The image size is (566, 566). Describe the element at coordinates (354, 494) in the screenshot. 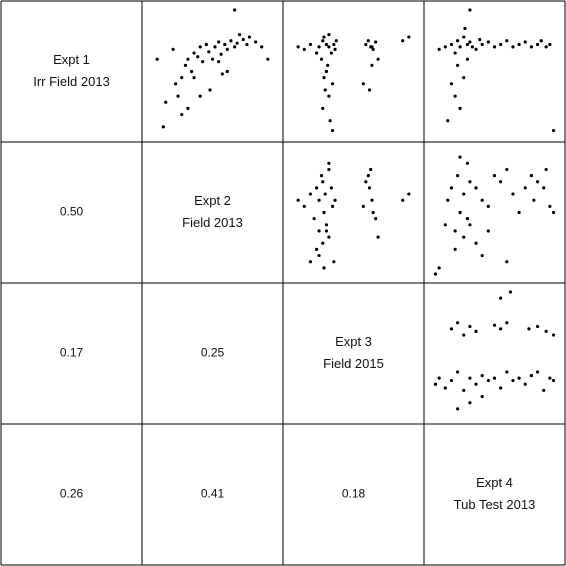

I see `correlation: 0.18` at that location.